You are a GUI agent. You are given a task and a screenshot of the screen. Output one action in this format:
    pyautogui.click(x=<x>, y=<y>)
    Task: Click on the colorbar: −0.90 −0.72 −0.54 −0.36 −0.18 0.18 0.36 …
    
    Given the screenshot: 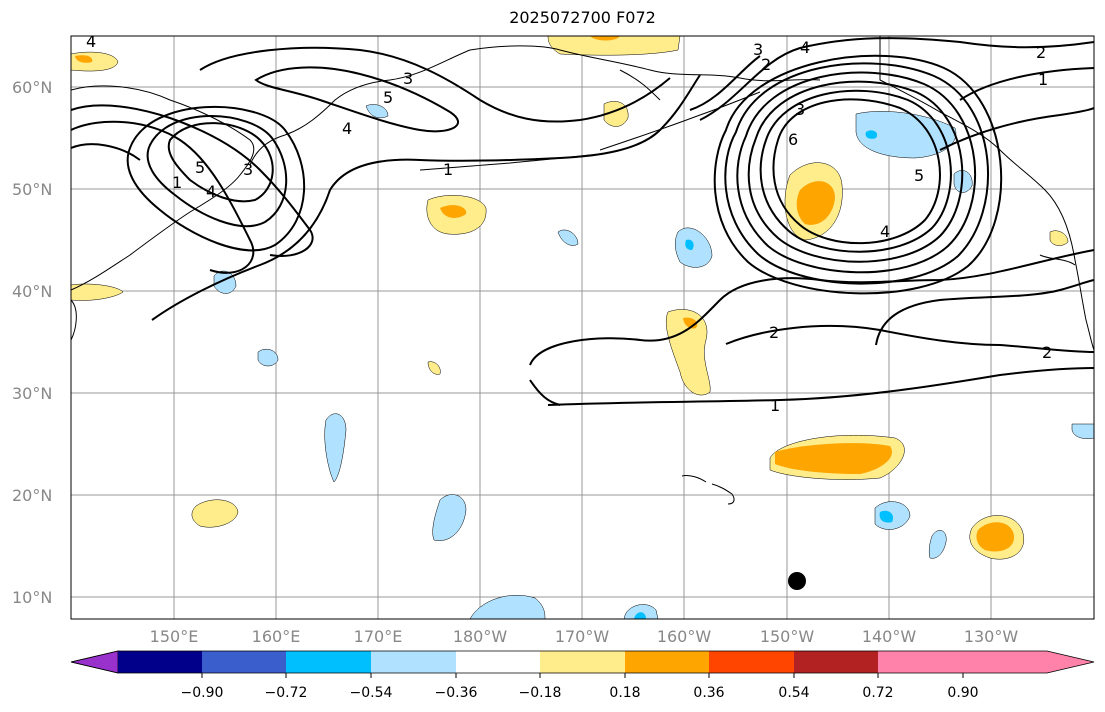 What is the action you would take?
    pyautogui.click(x=582, y=675)
    